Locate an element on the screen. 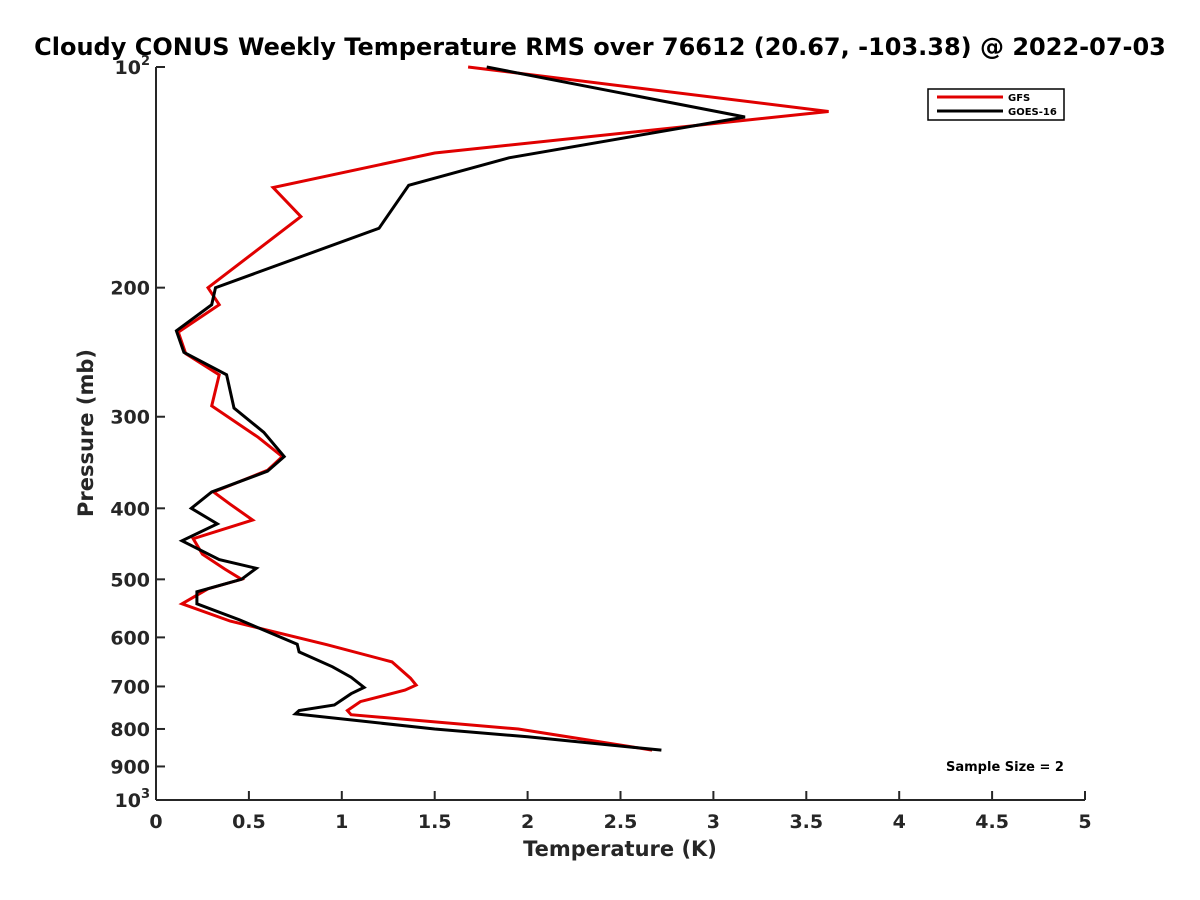  y-tick-label: 400 is located at coordinates (130, 509).